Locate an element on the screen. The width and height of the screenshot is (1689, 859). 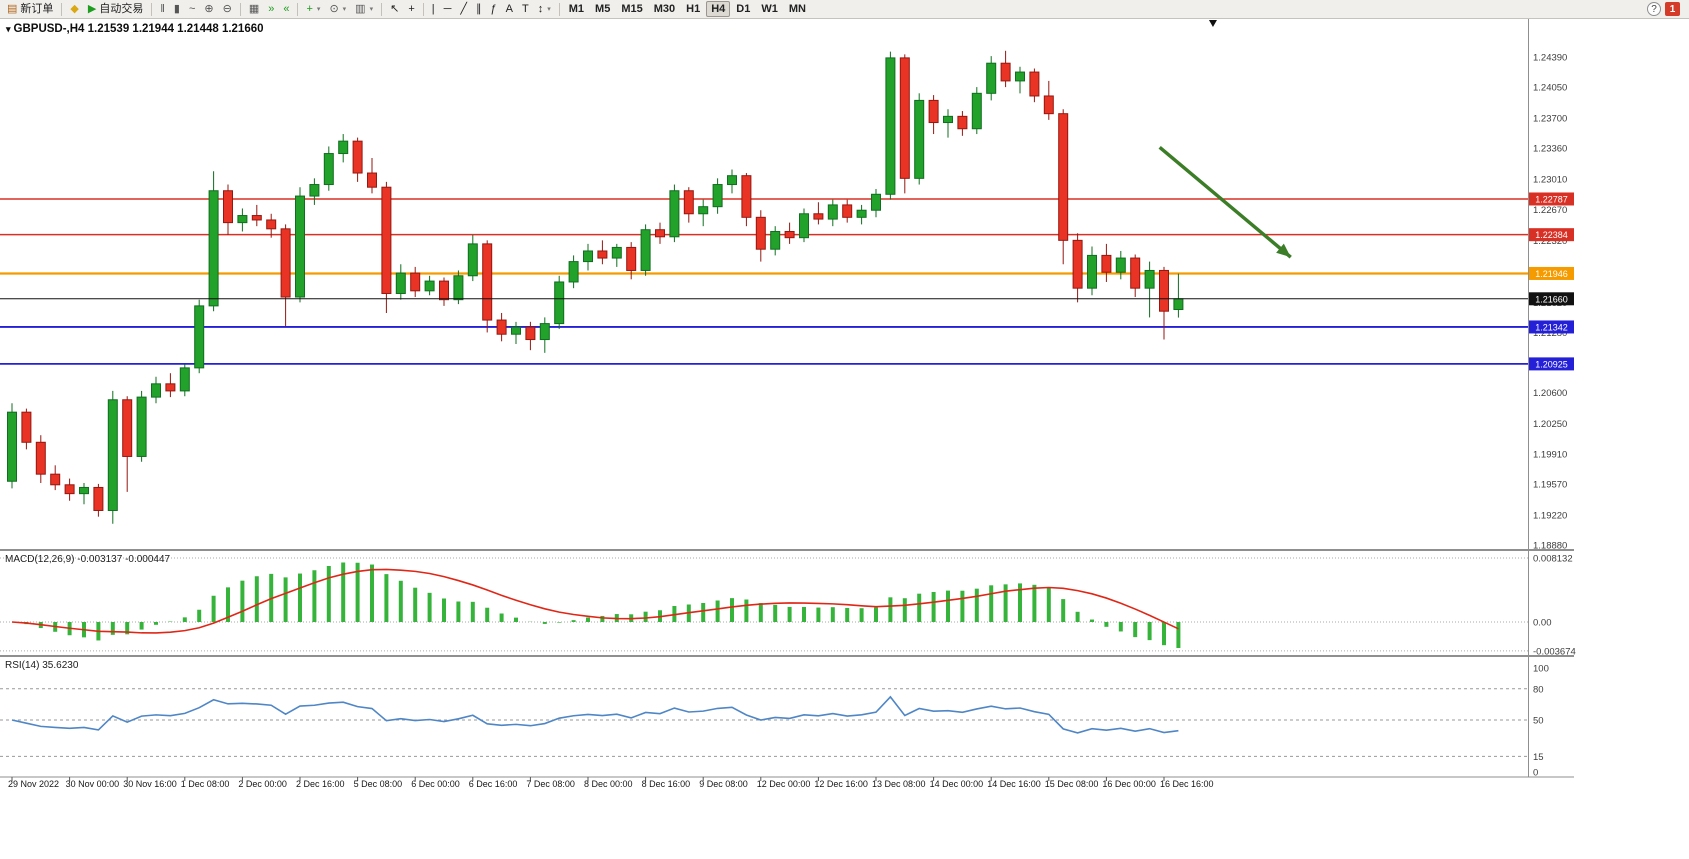
profiles-button: ⊙ ▾ is located at coordinates (337, 9).